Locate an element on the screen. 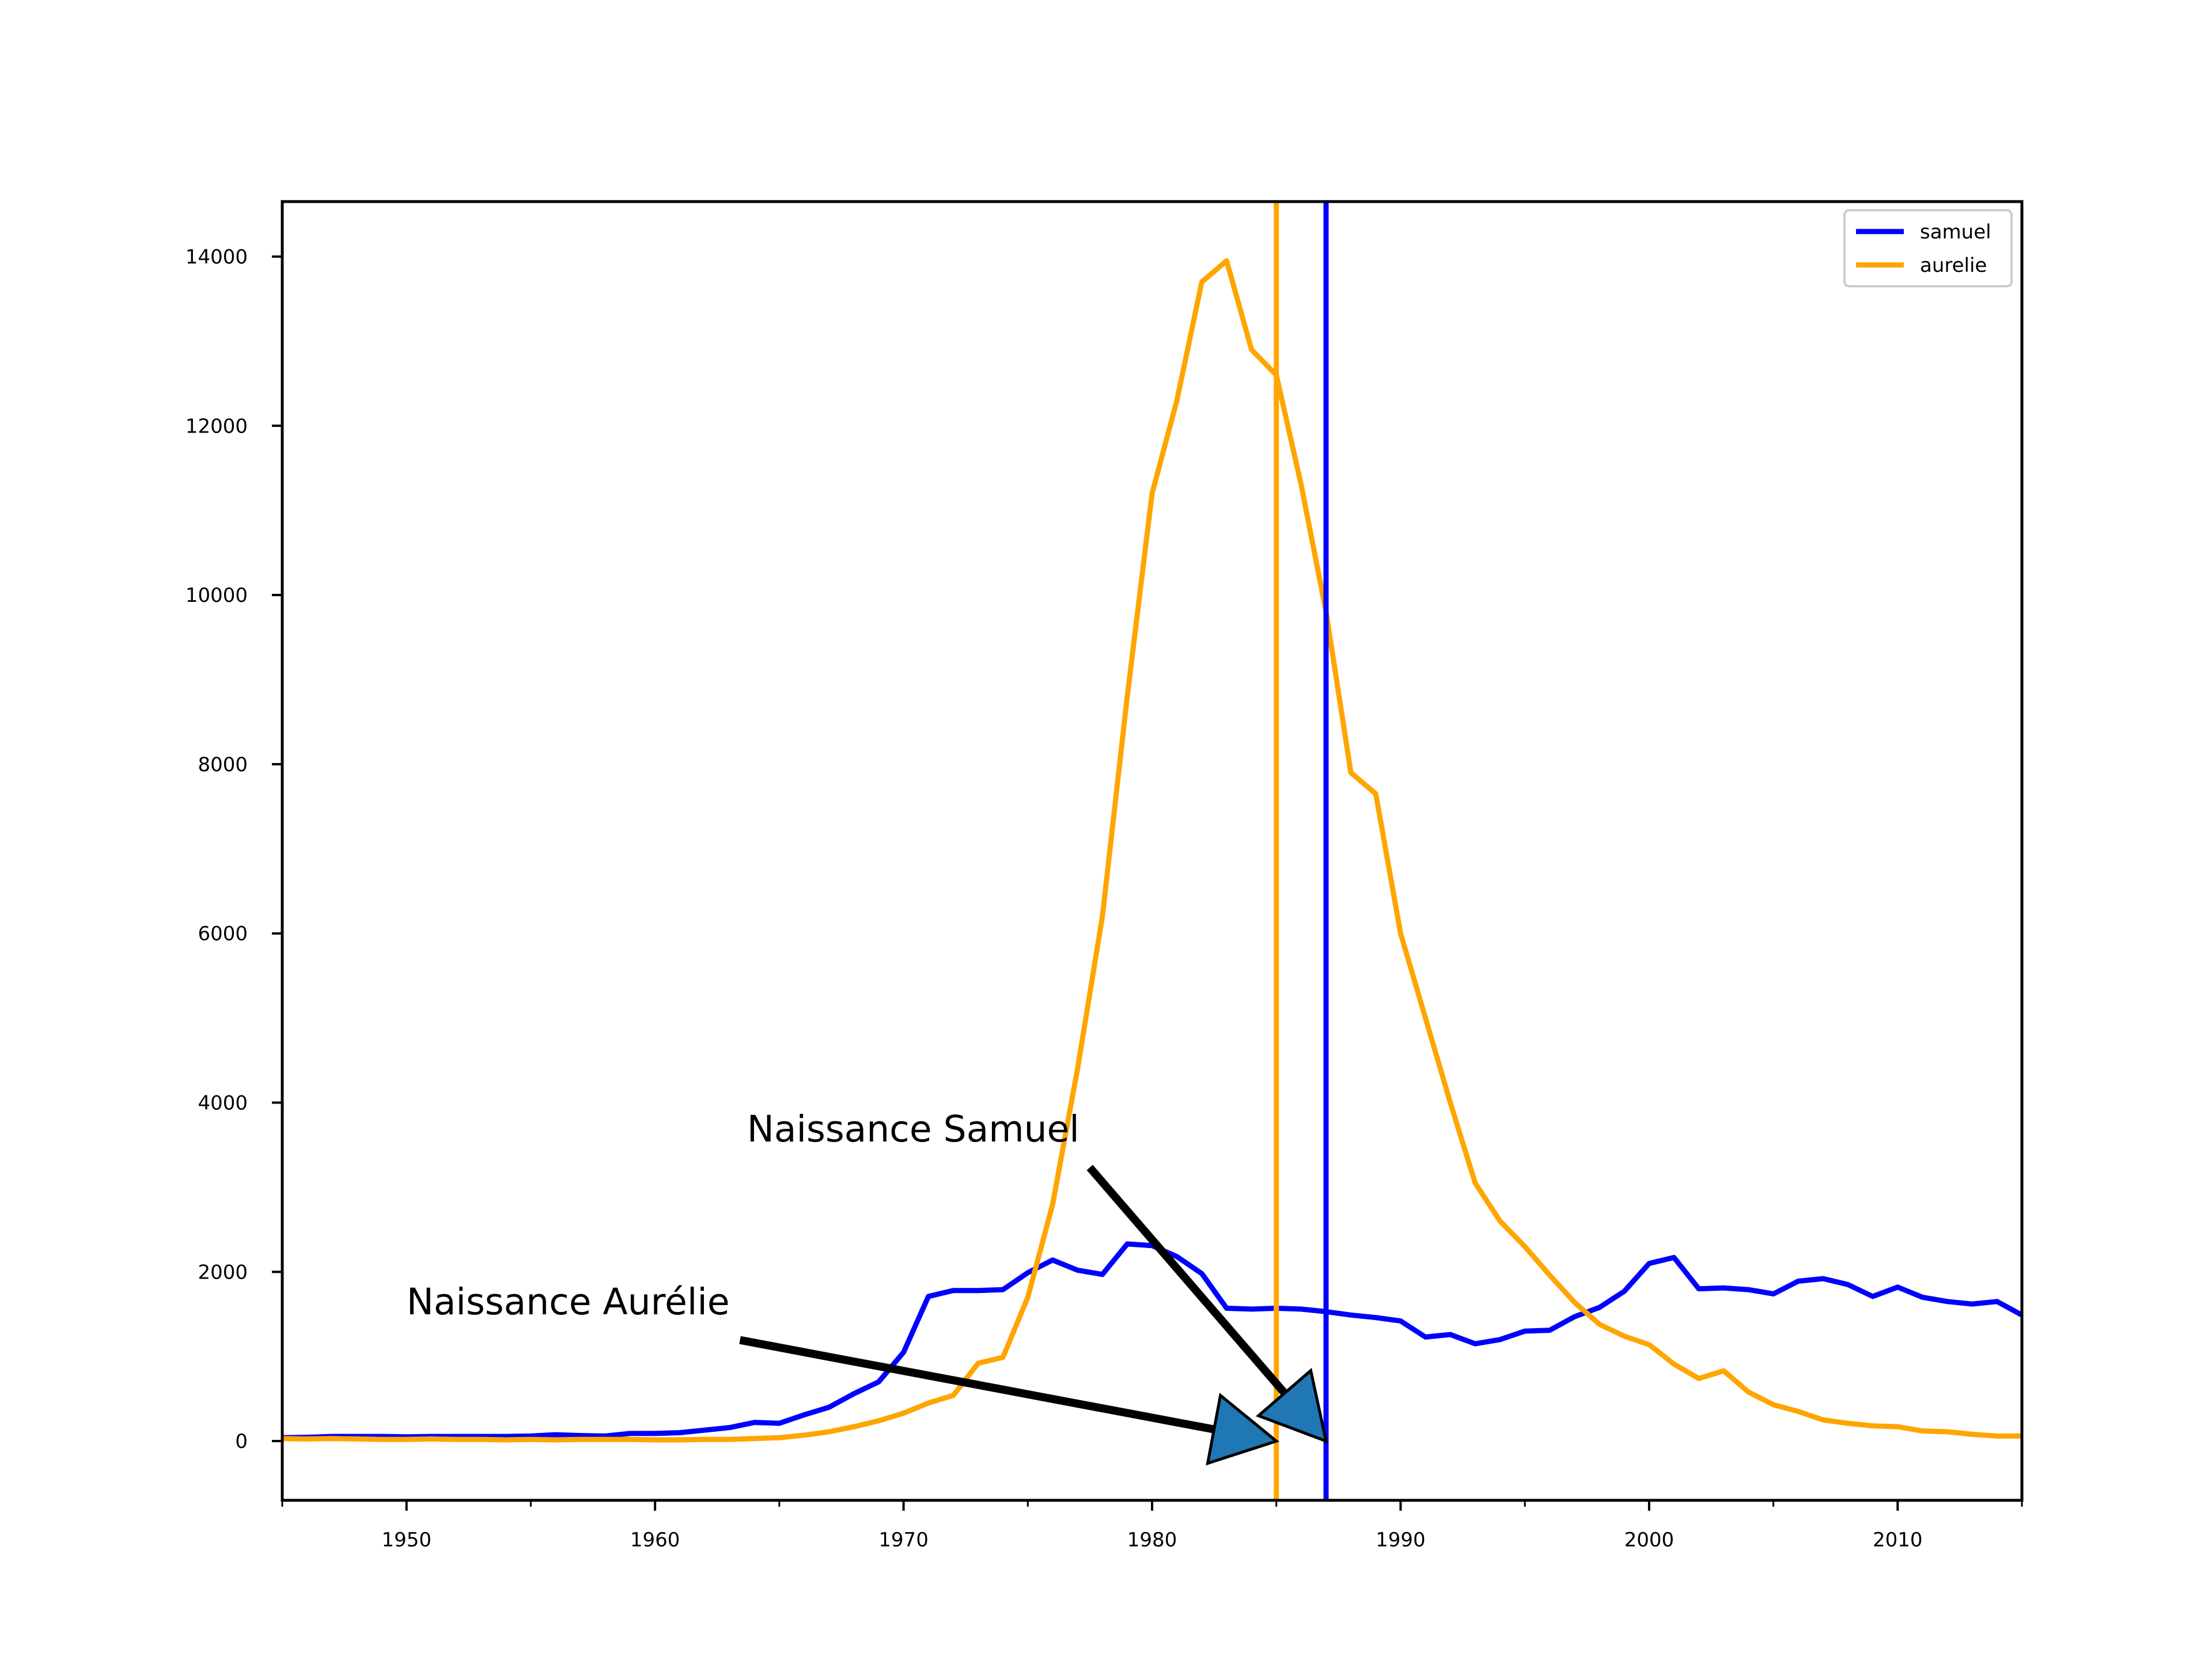 Image resolution: width=2212 pixels, height=1661 pixels. annotation-text: Naissance Aurélie is located at coordinates (568, 1302).